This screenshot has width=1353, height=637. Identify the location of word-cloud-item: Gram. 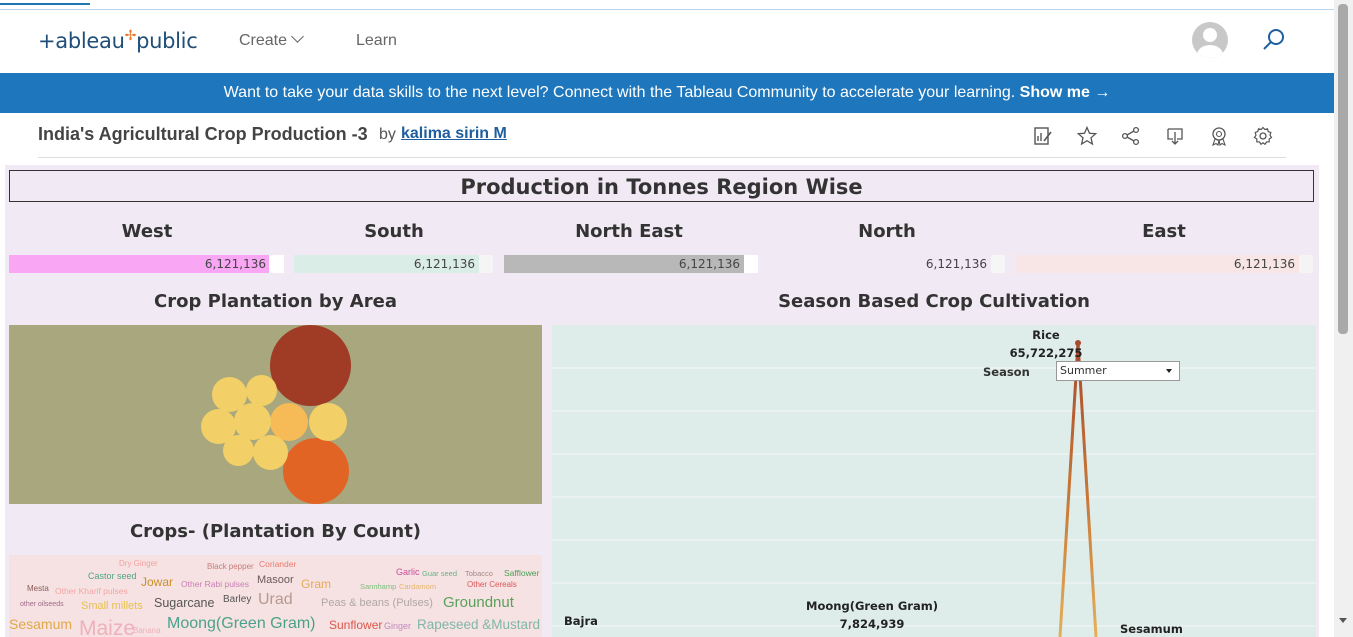
(316, 584).